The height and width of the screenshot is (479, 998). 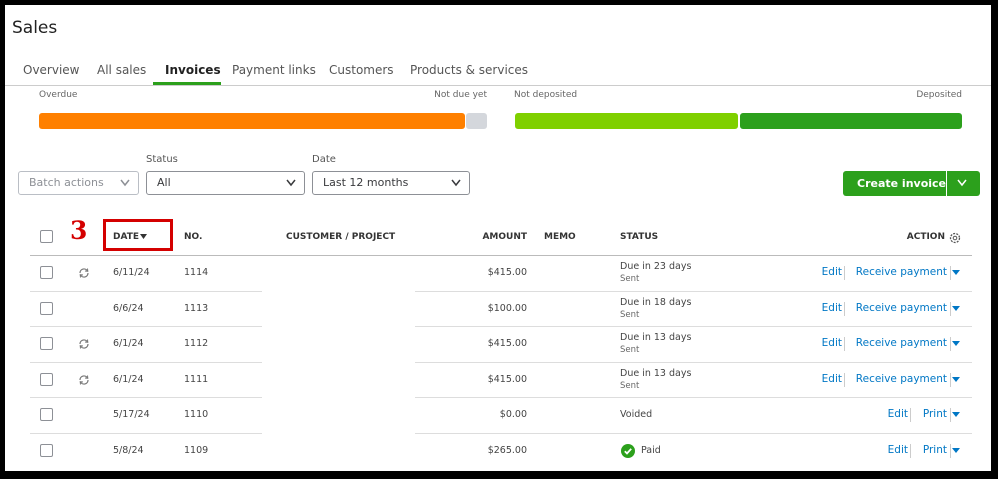 I want to click on number-cell: 1114, so click(x=196, y=272).